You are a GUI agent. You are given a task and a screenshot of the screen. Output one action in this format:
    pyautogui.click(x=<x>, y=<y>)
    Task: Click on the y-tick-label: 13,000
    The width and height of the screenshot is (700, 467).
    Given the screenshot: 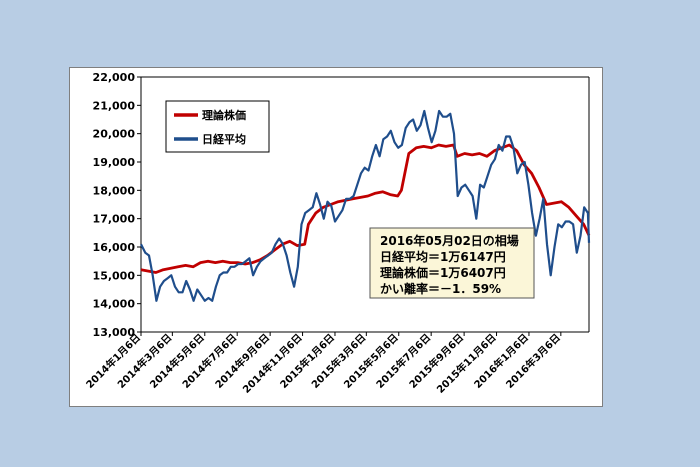 What is the action you would take?
    pyautogui.click(x=114, y=332)
    